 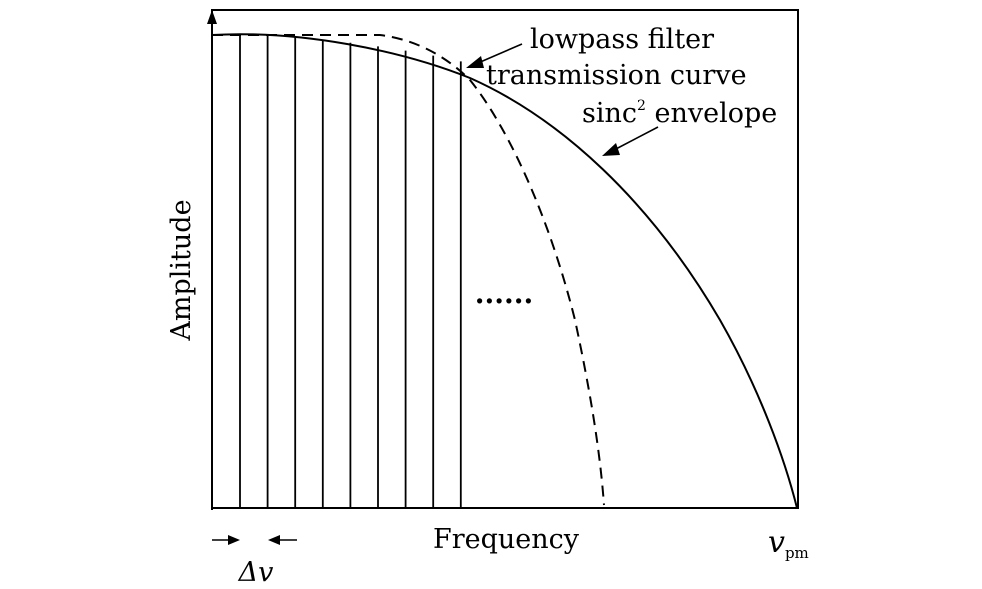 I want to click on x-end-label: vpm, so click(x=788, y=543).